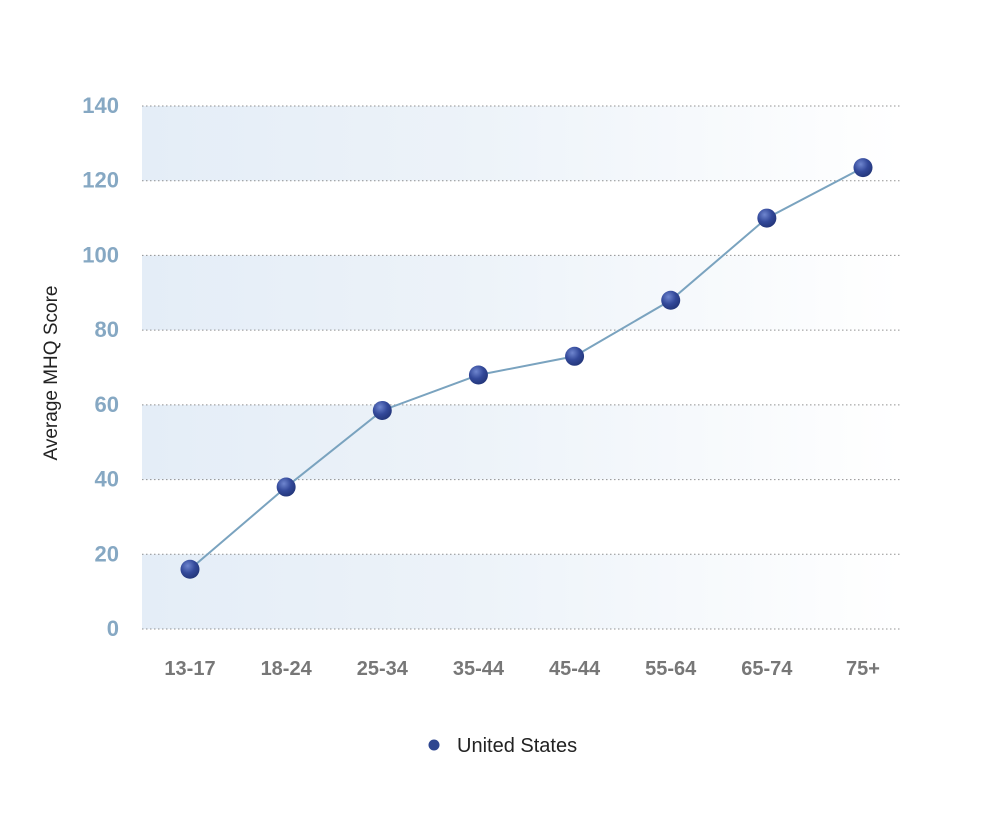 This screenshot has width=987, height=813. I want to click on legend: United States, so click(502, 746).